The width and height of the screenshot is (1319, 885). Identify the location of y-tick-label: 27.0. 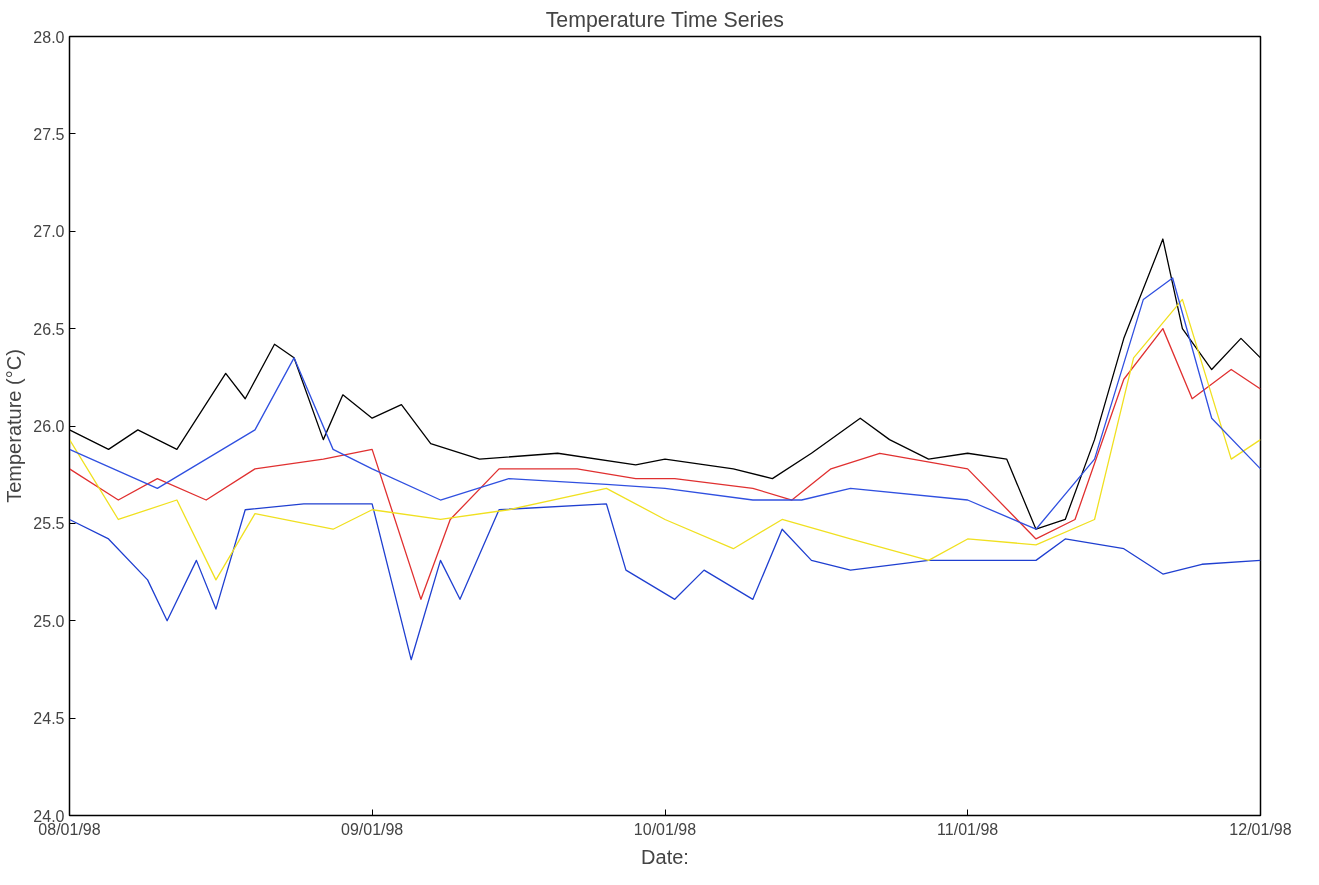
(49, 232).